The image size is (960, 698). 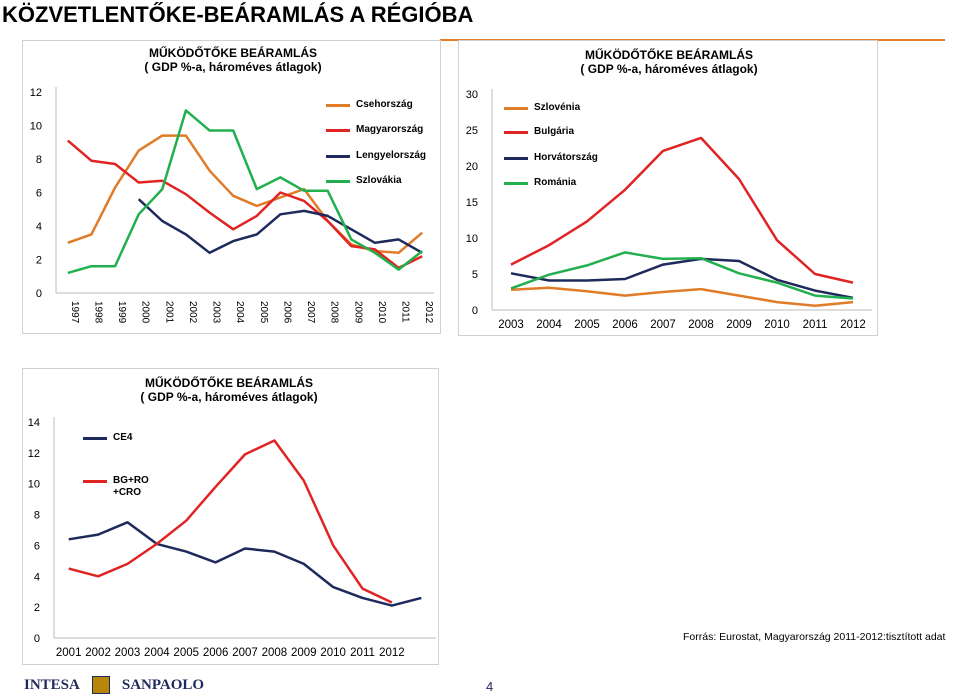 I want to click on logo-text: INTESA, so click(x=52, y=684).